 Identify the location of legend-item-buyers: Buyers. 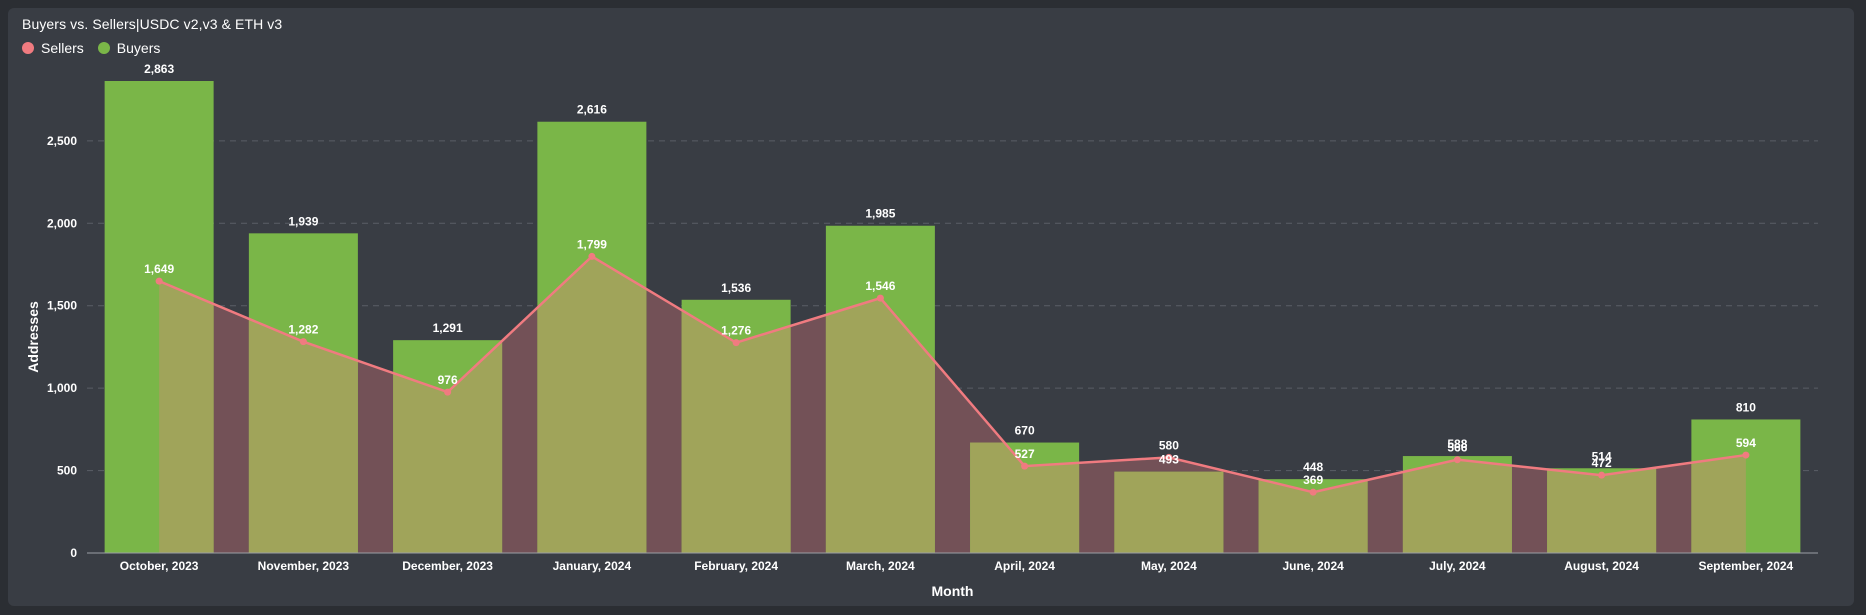
(129, 48).